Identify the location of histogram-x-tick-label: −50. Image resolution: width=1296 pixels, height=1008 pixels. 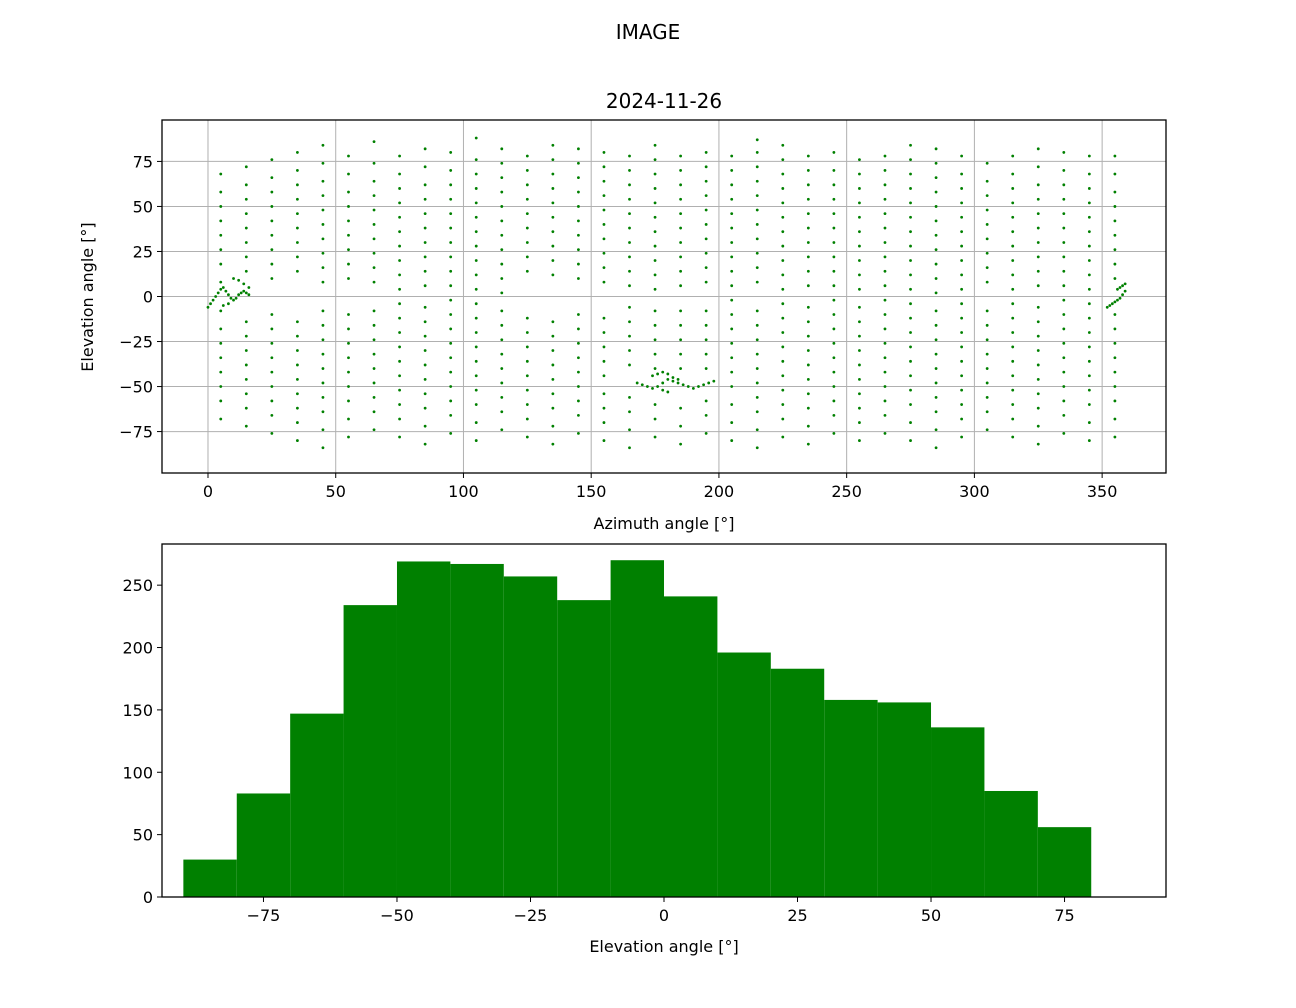
(397, 915).